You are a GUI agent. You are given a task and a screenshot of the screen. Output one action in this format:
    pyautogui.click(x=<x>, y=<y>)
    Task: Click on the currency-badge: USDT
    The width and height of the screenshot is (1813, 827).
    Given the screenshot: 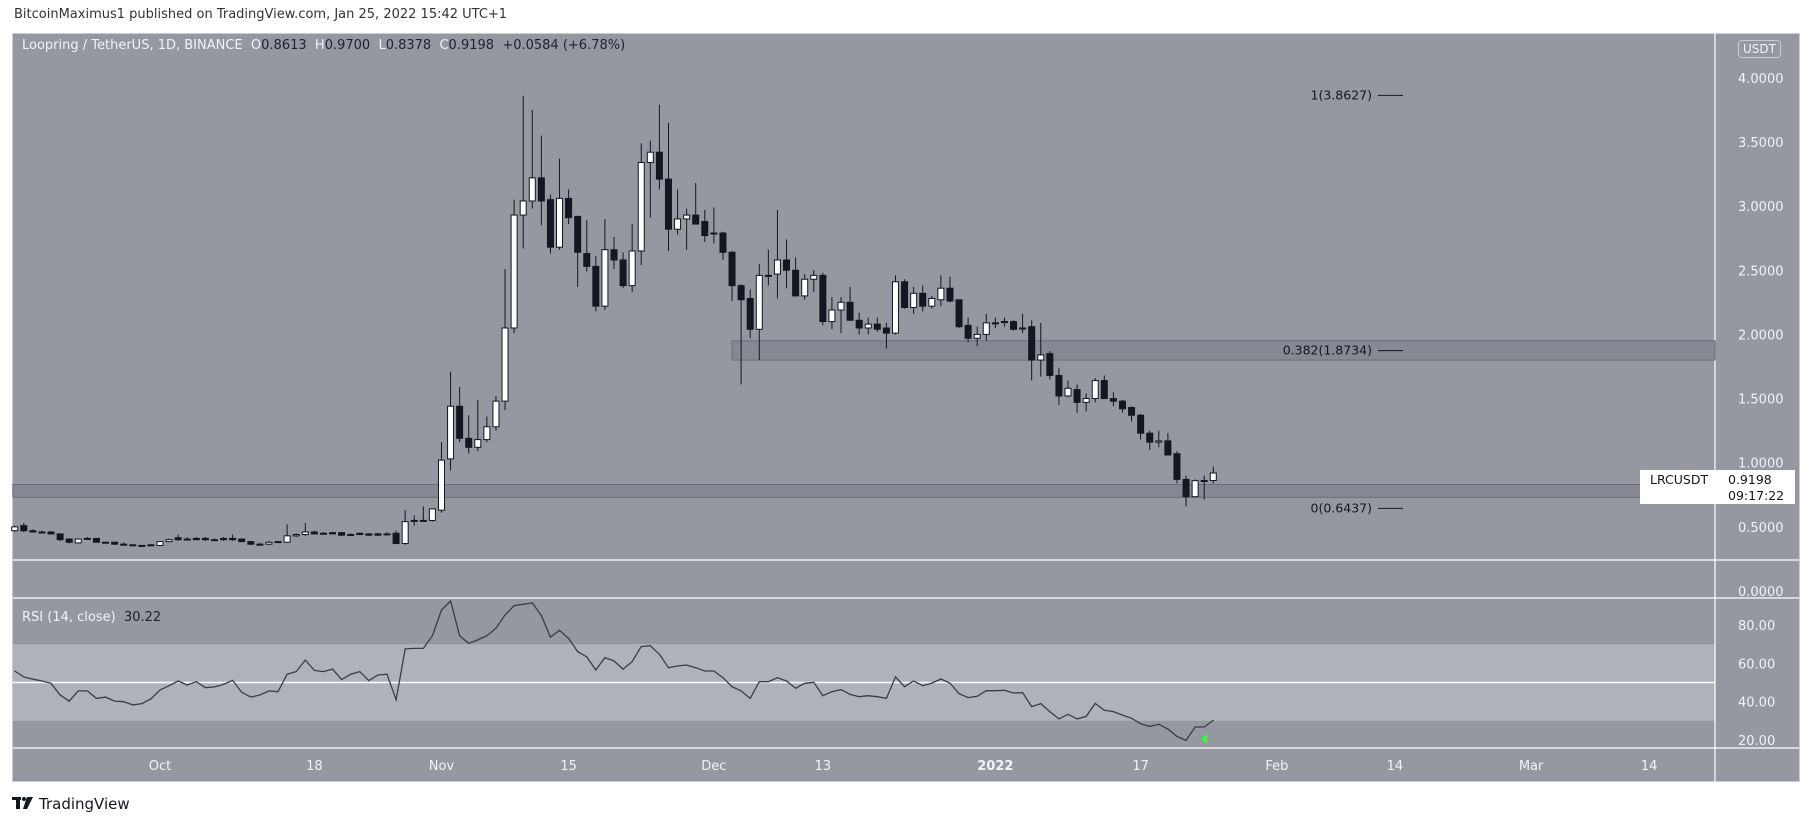 What is the action you would take?
    pyautogui.click(x=1759, y=49)
    